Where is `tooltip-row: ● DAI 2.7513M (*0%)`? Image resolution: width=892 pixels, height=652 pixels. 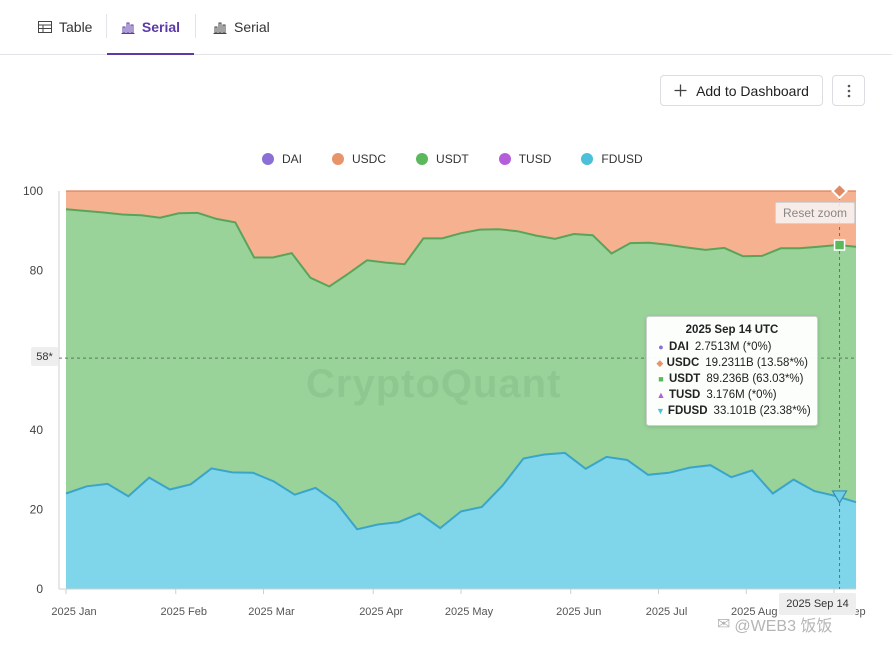
tooltip-row: ● DAI 2.7513M (*0%) is located at coordinates (732, 347).